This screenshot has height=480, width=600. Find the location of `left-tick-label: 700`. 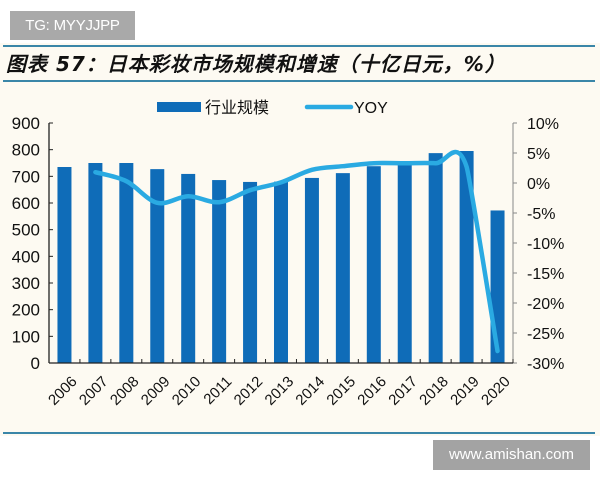

left-tick-label: 700 is located at coordinates (26, 176).